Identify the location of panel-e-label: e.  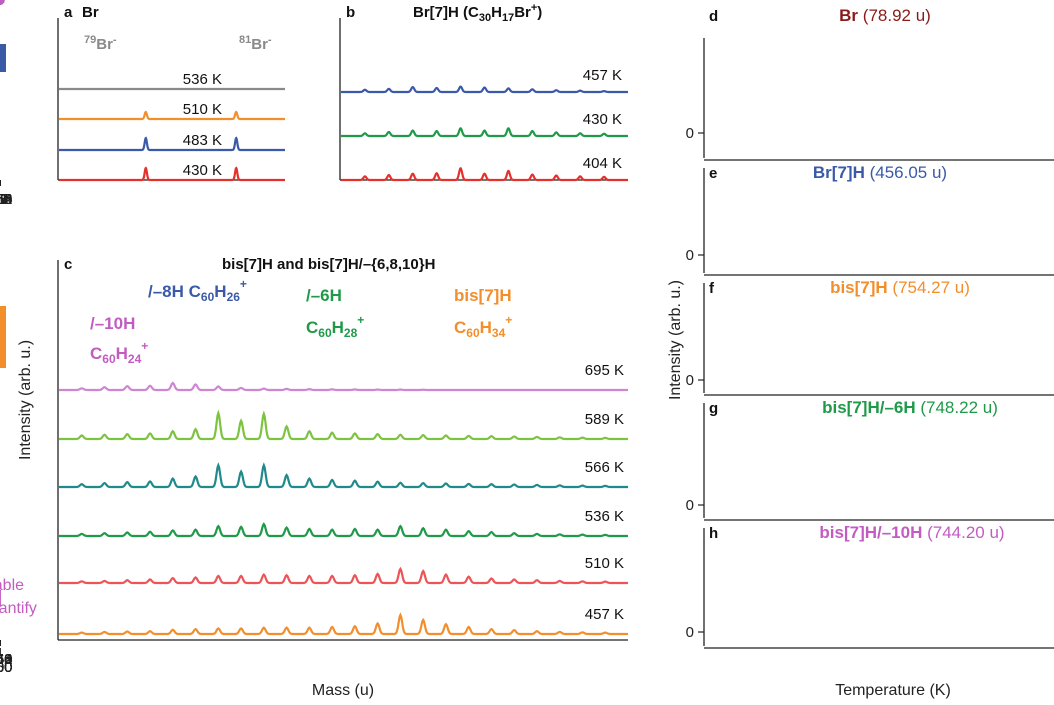
(713, 173).